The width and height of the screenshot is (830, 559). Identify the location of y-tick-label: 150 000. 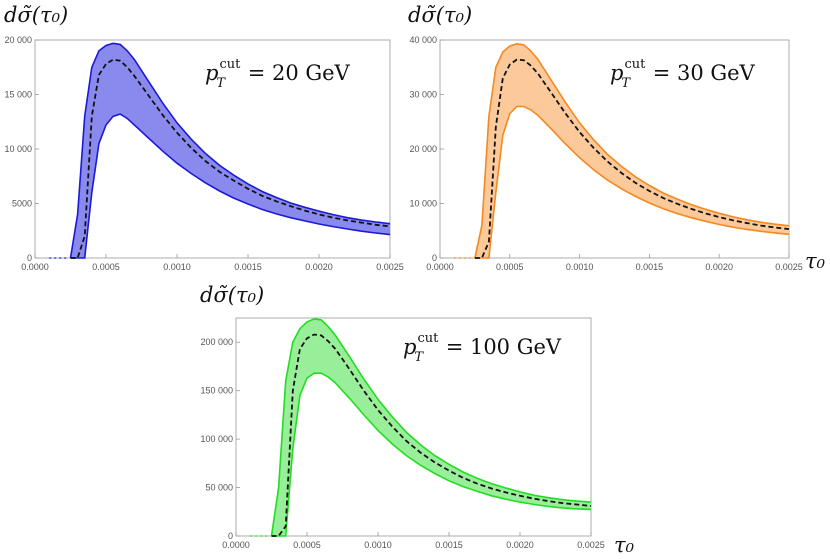
(216, 391).